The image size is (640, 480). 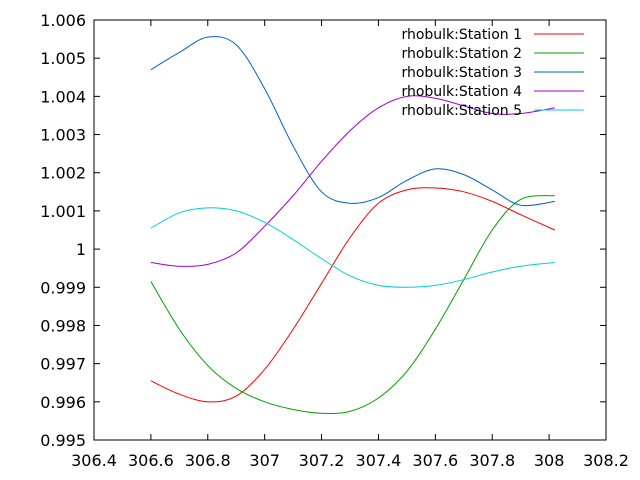 What do you see at coordinates (461, 92) in the screenshot?
I see `legend-label-station-4: rhobulk:Station 4` at bounding box center [461, 92].